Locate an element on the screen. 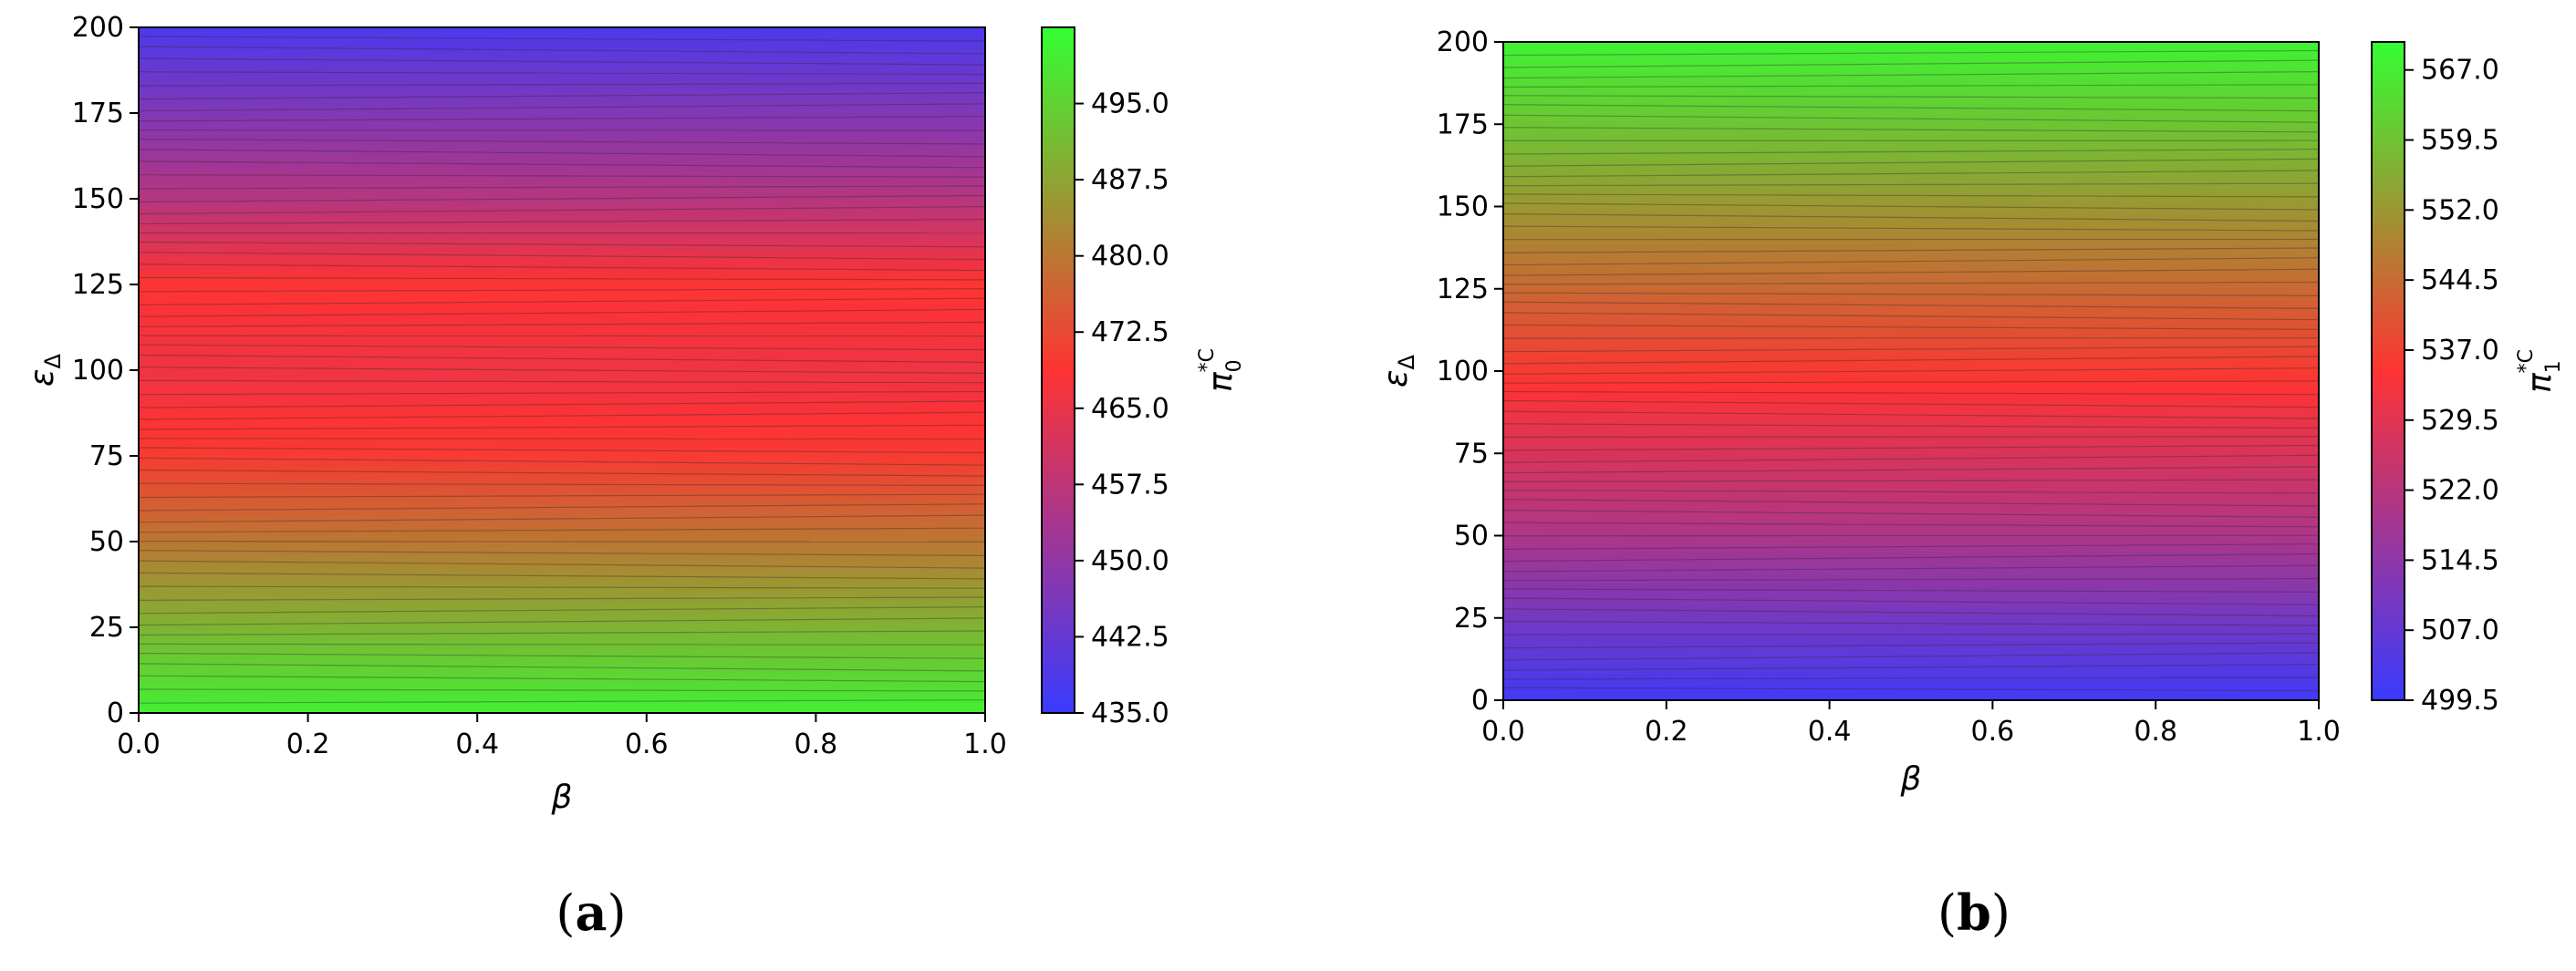  svg-text: π0*C is located at coordinates (1221, 370).